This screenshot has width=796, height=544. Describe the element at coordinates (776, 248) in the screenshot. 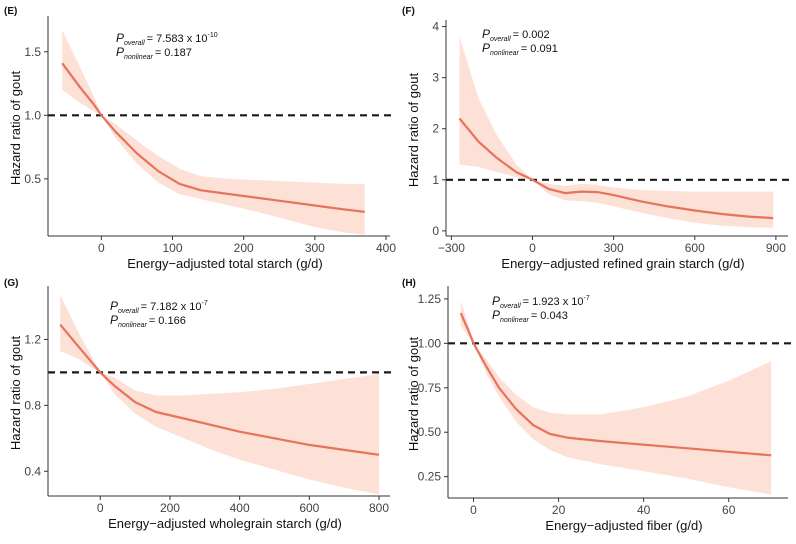

I see `x-tick-label: 900` at that location.